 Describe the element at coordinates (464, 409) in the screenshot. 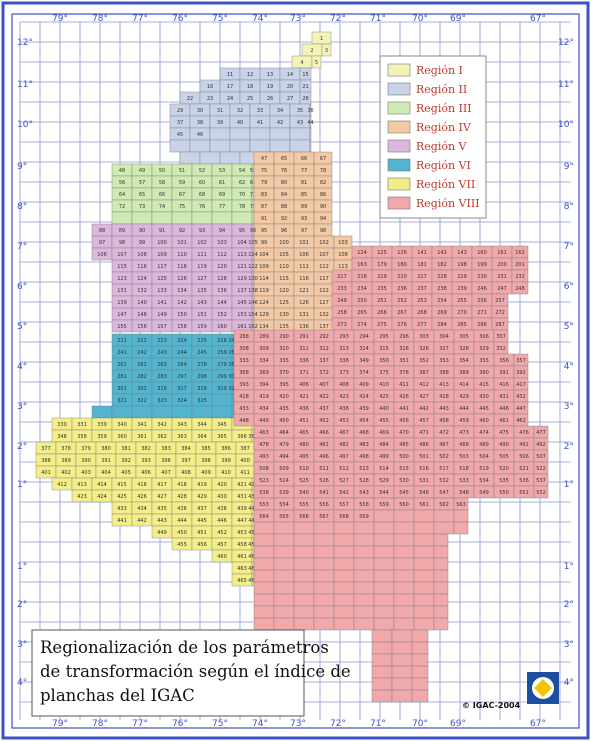

I see `map-sheet-number: 444` at that location.